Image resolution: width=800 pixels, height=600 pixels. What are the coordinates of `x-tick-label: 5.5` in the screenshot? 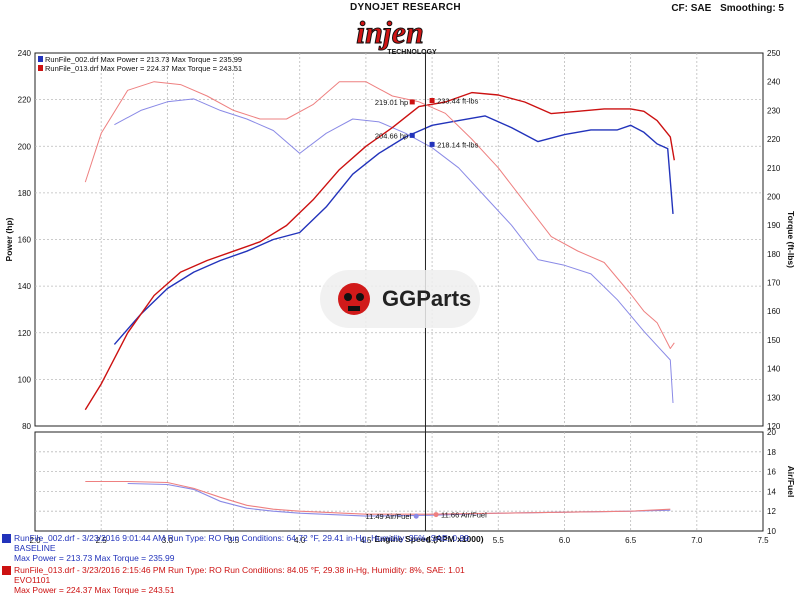 It's located at (499, 540).